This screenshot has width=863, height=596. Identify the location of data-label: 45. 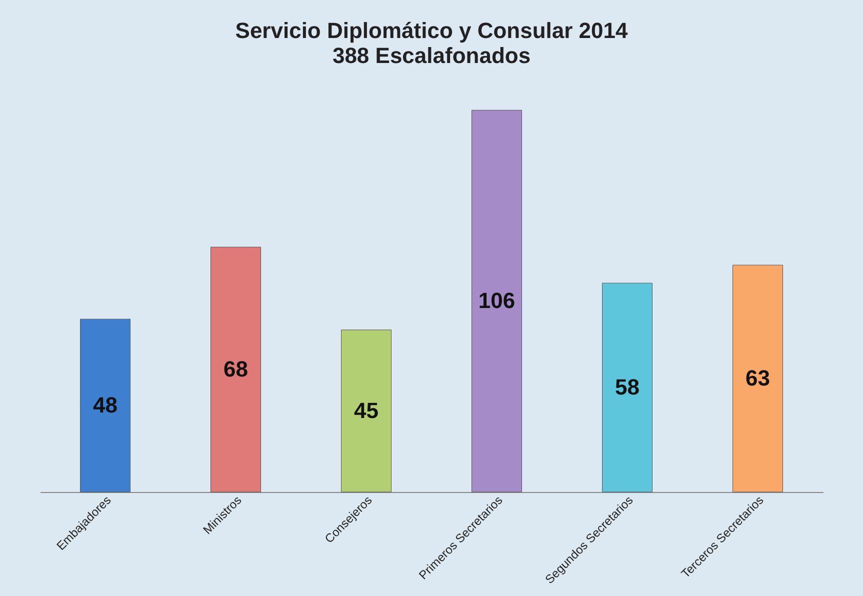
(366, 410).